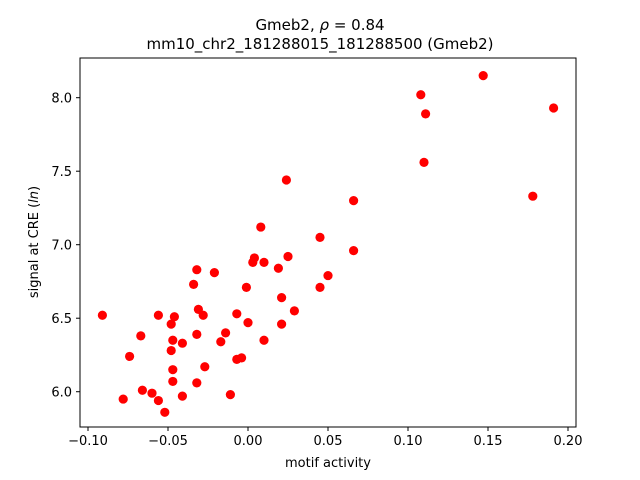 This screenshot has width=640, height=480. What do you see at coordinates (61, 319) in the screenshot?
I see `y-tick-label: 6.5` at bounding box center [61, 319].